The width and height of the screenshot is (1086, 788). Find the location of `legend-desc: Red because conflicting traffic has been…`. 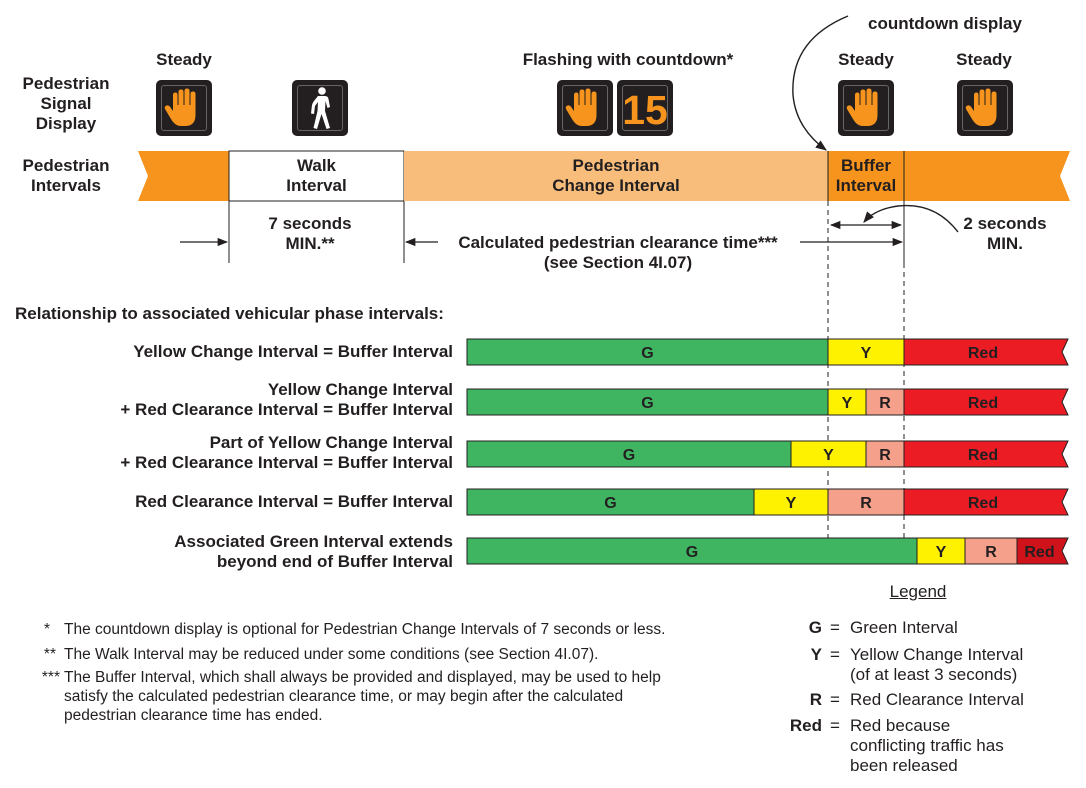

legend-desc: Red because conflicting traffic has been… is located at coordinates (927, 746).